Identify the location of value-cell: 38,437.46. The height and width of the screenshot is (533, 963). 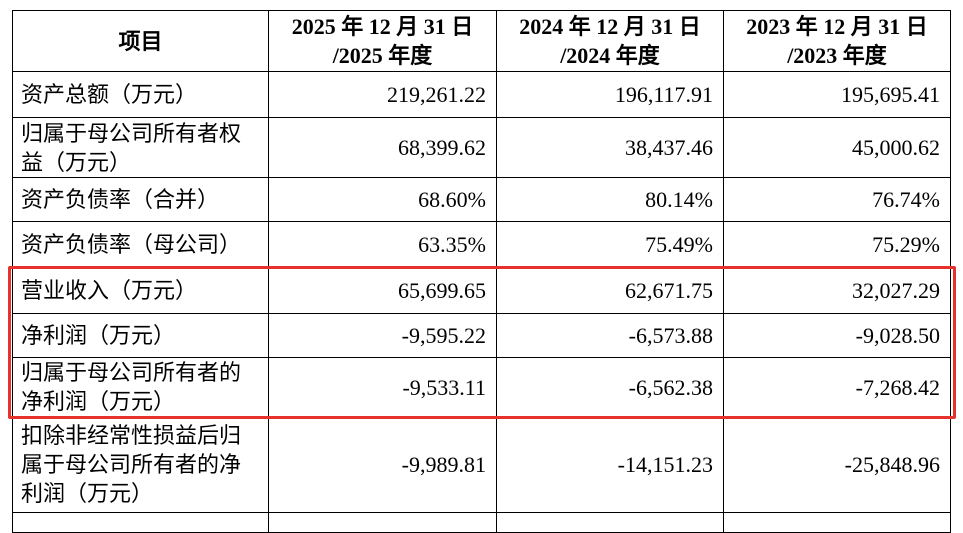
(610, 147).